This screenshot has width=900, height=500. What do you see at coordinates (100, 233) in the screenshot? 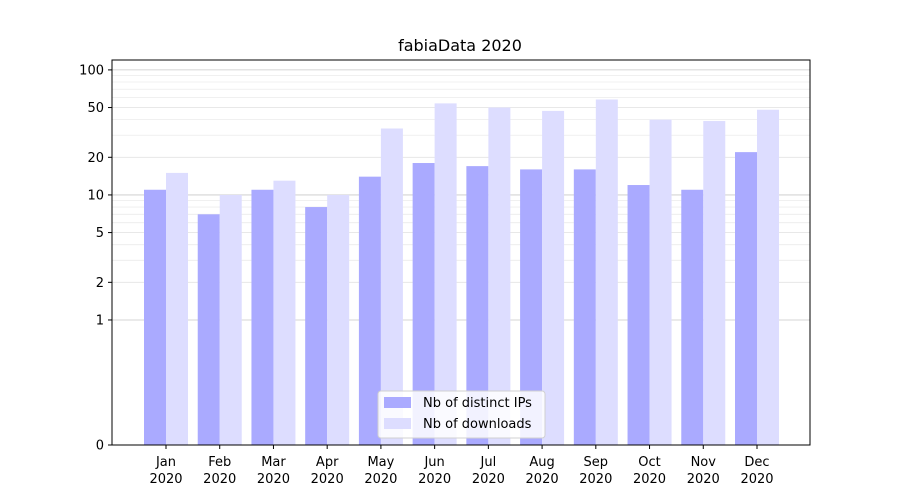
I see `y-tick-label: 5` at bounding box center [100, 233].